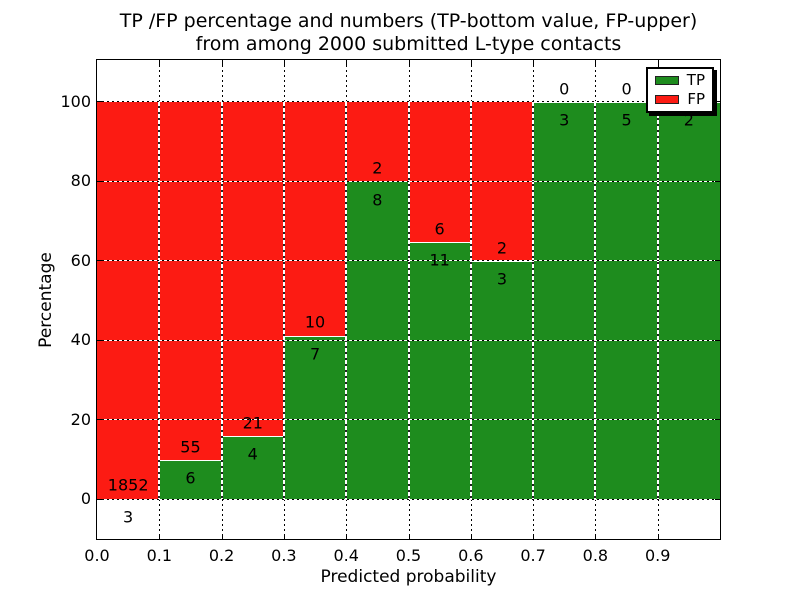  Describe the element at coordinates (667, 80) in the screenshot. I see `legend-swatch-tp-icon` at that location.